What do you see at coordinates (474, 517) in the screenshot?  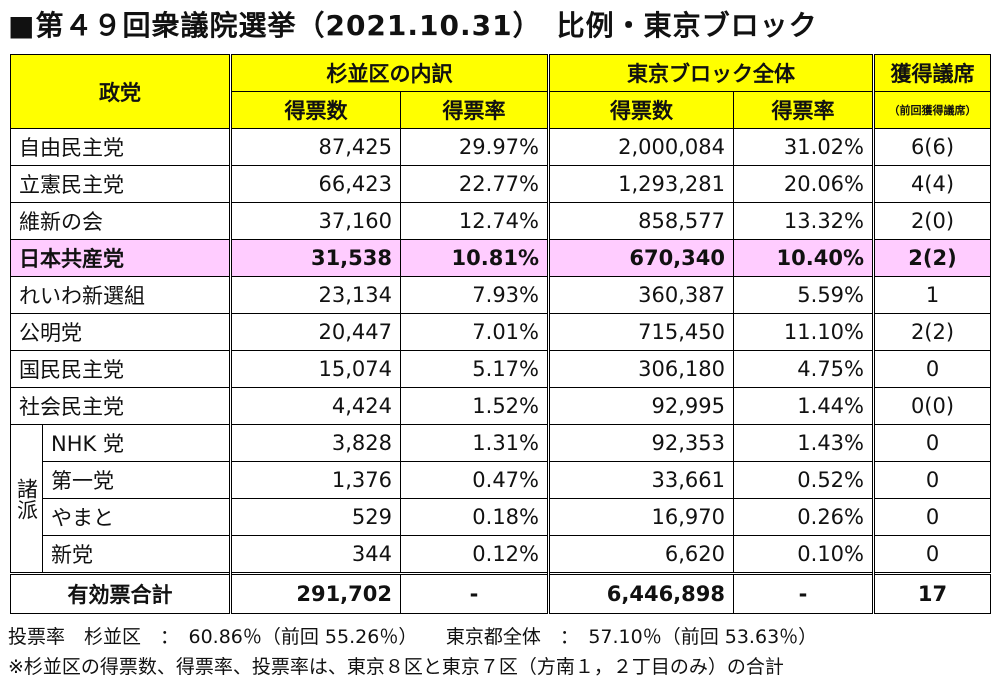 I see `suginami-rate: 0.18%` at bounding box center [474, 517].